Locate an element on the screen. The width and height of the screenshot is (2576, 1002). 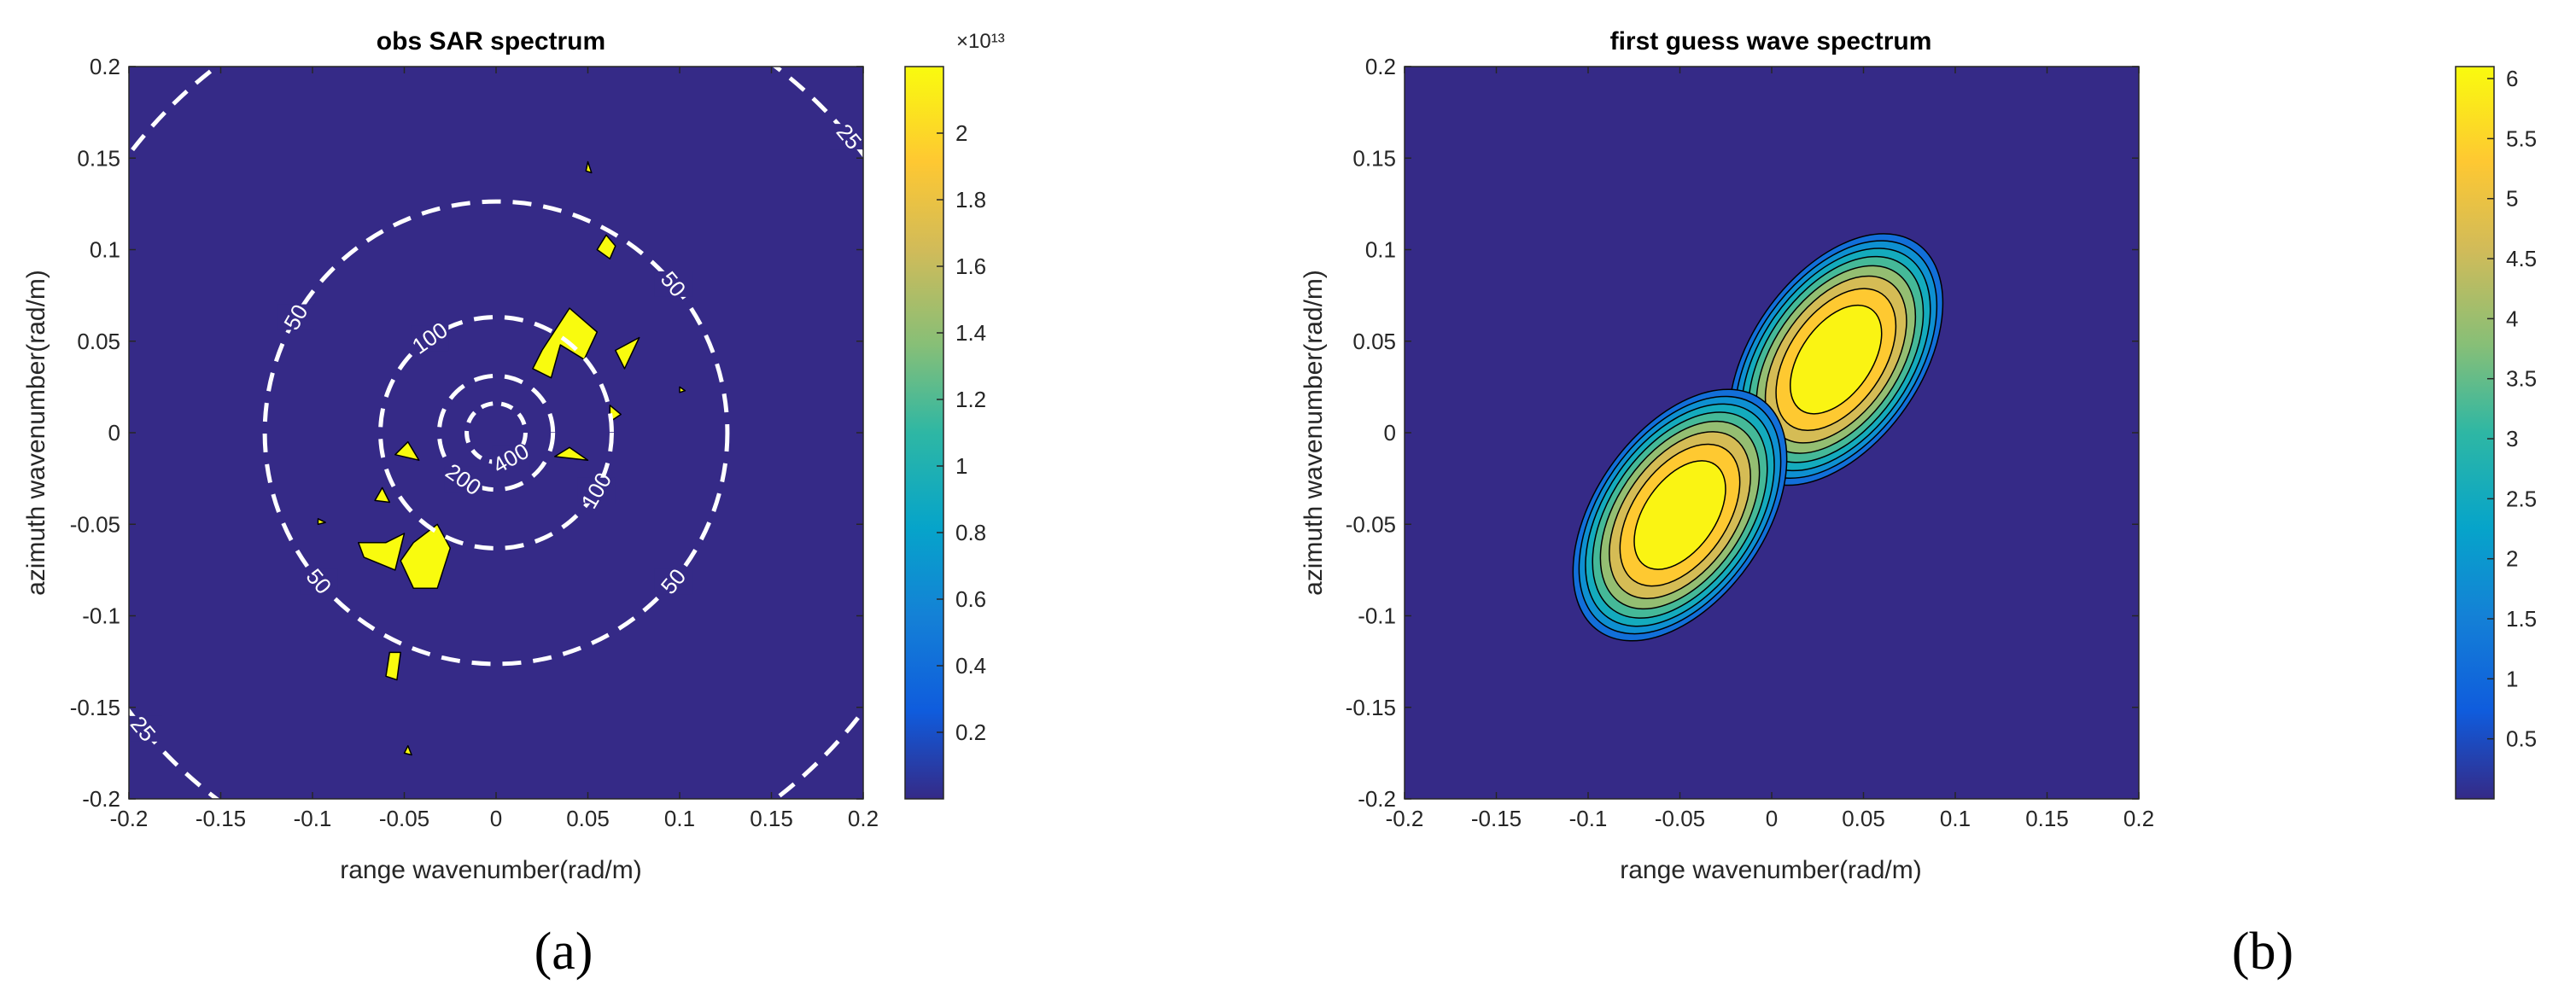
colorbar-tick-label: 5 is located at coordinates (2512, 199).